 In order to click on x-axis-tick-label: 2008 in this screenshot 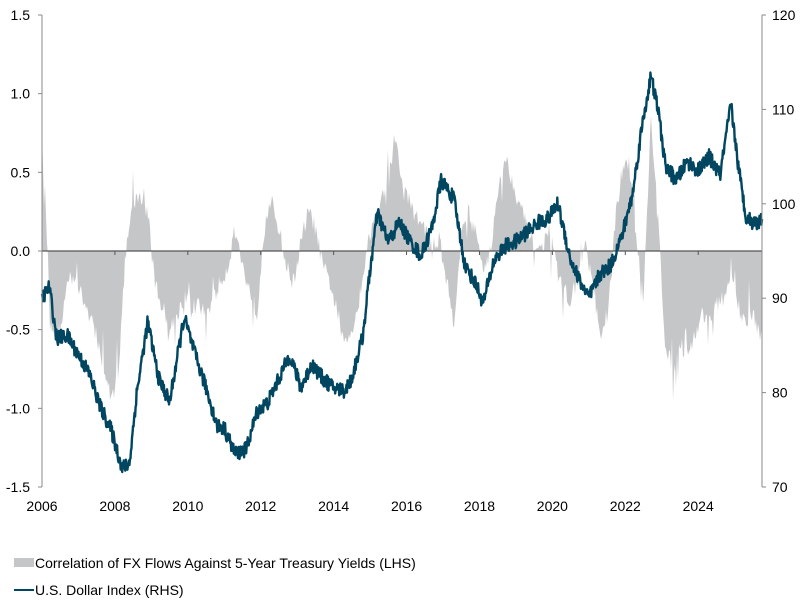, I will do `click(114, 506)`.